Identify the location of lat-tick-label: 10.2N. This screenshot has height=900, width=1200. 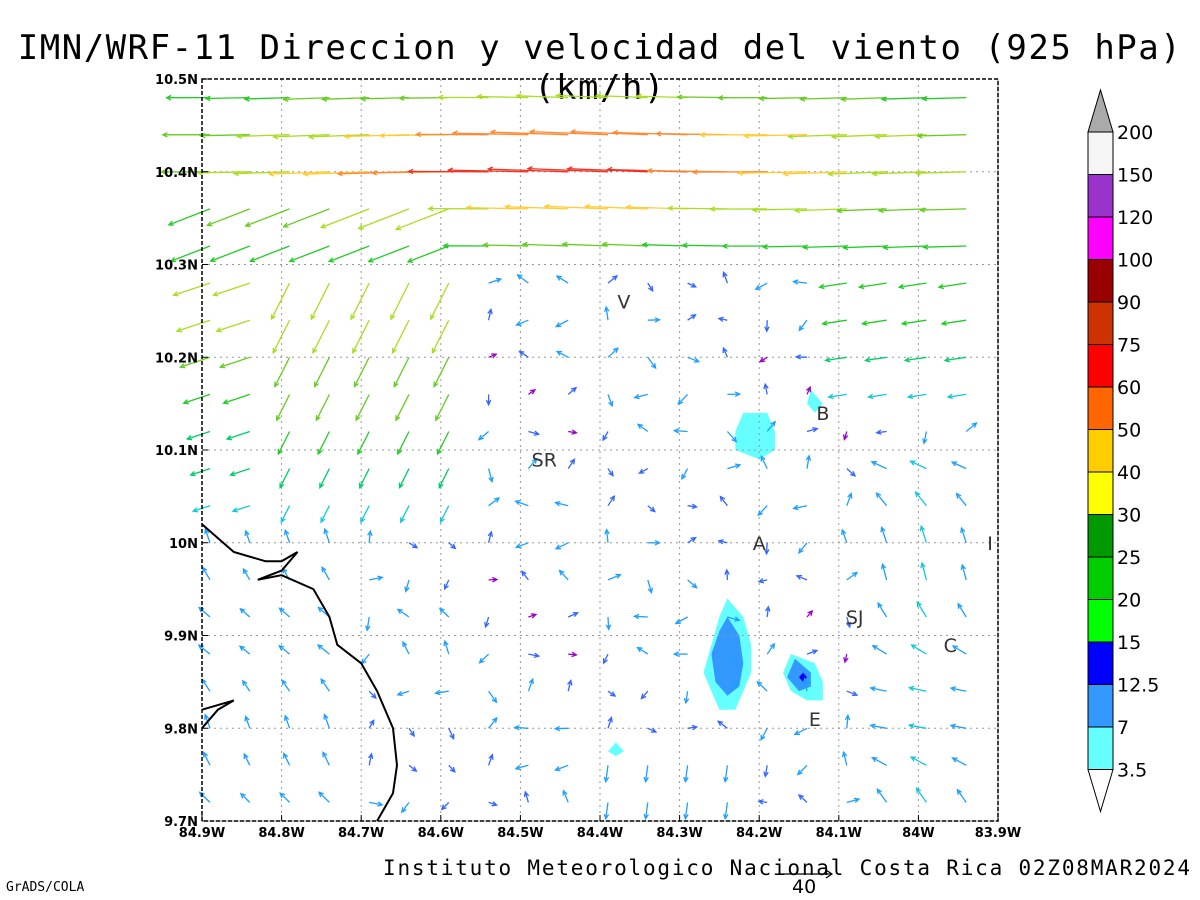
(176, 358).